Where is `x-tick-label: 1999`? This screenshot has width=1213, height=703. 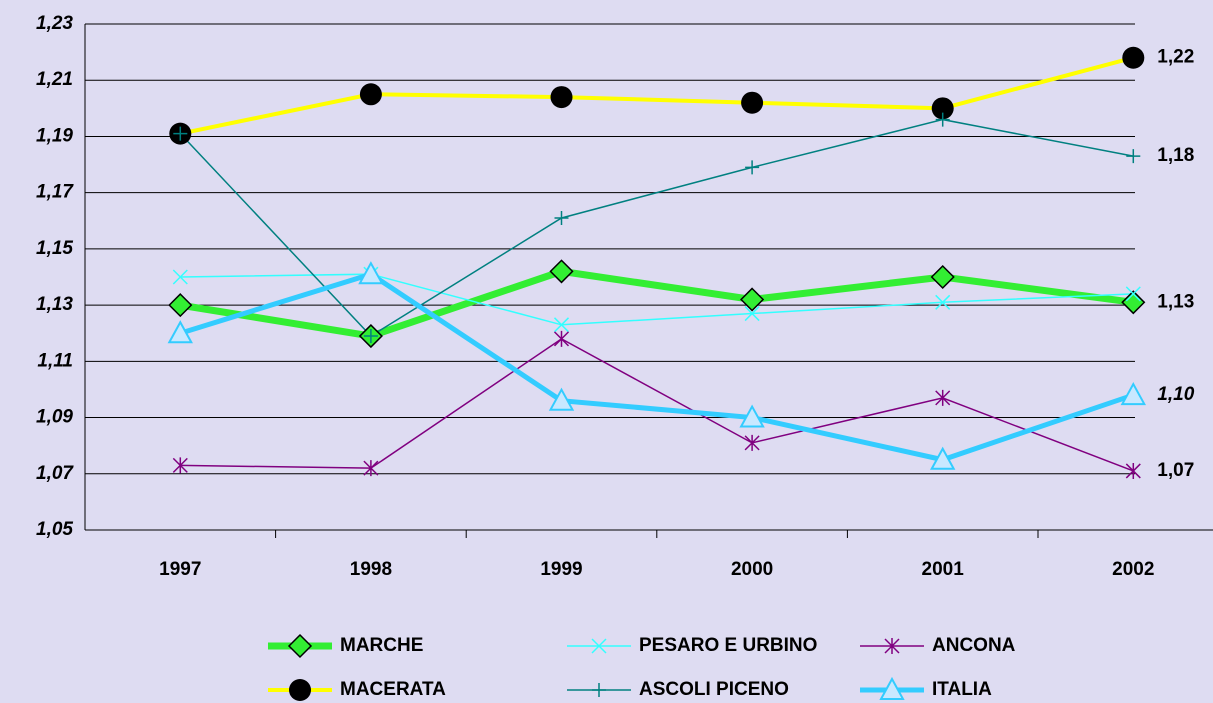
x-tick-label: 1999 is located at coordinates (561, 569).